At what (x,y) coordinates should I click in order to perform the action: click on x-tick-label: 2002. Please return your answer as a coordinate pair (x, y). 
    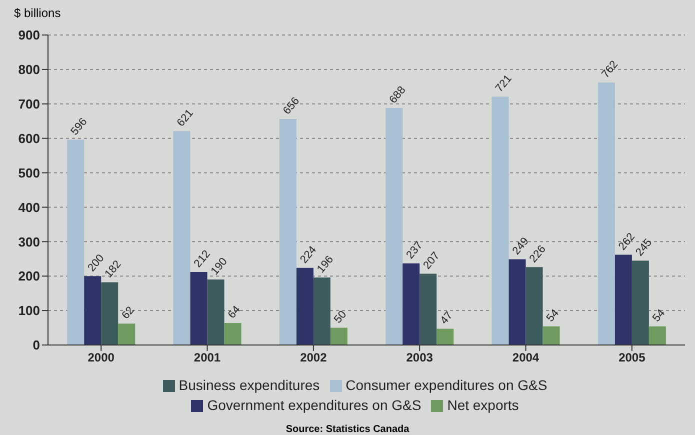
    Looking at the image, I should click on (314, 357).